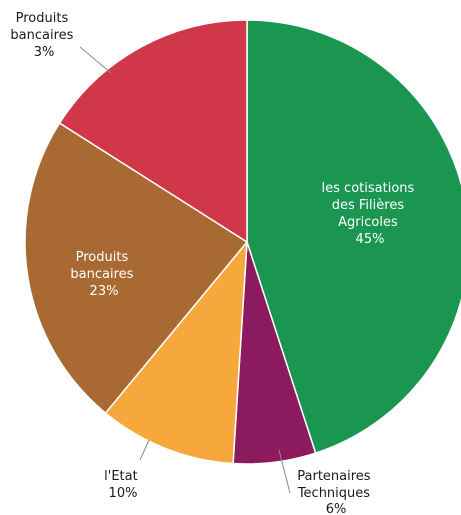  I want to click on slice-label-produits-bancaires-3: Produits bancaires 3%, so click(43, 35).